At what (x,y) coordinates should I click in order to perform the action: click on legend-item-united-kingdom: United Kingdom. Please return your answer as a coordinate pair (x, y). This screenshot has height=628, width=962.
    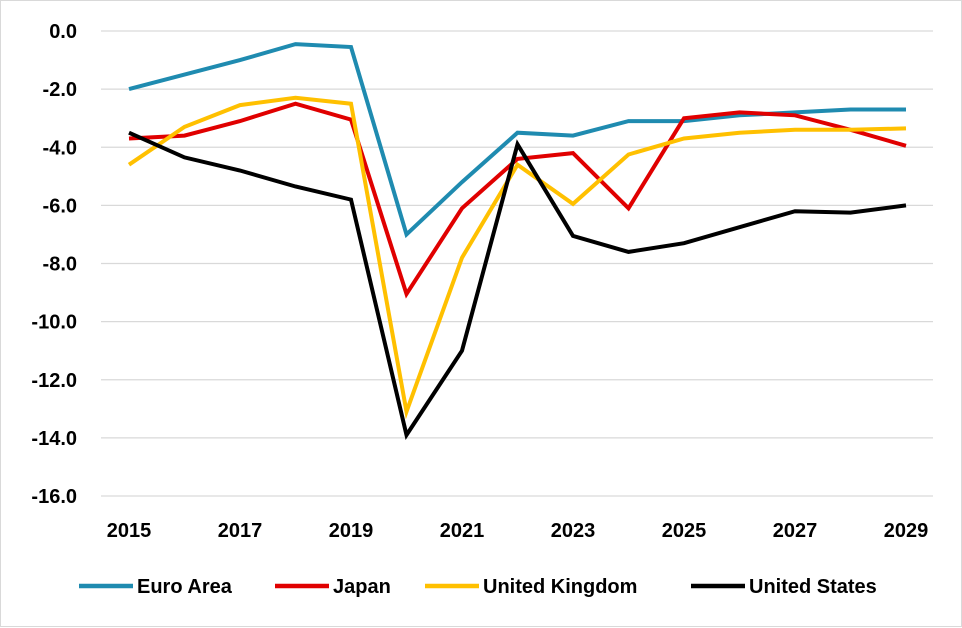
    Looking at the image, I should click on (531, 587).